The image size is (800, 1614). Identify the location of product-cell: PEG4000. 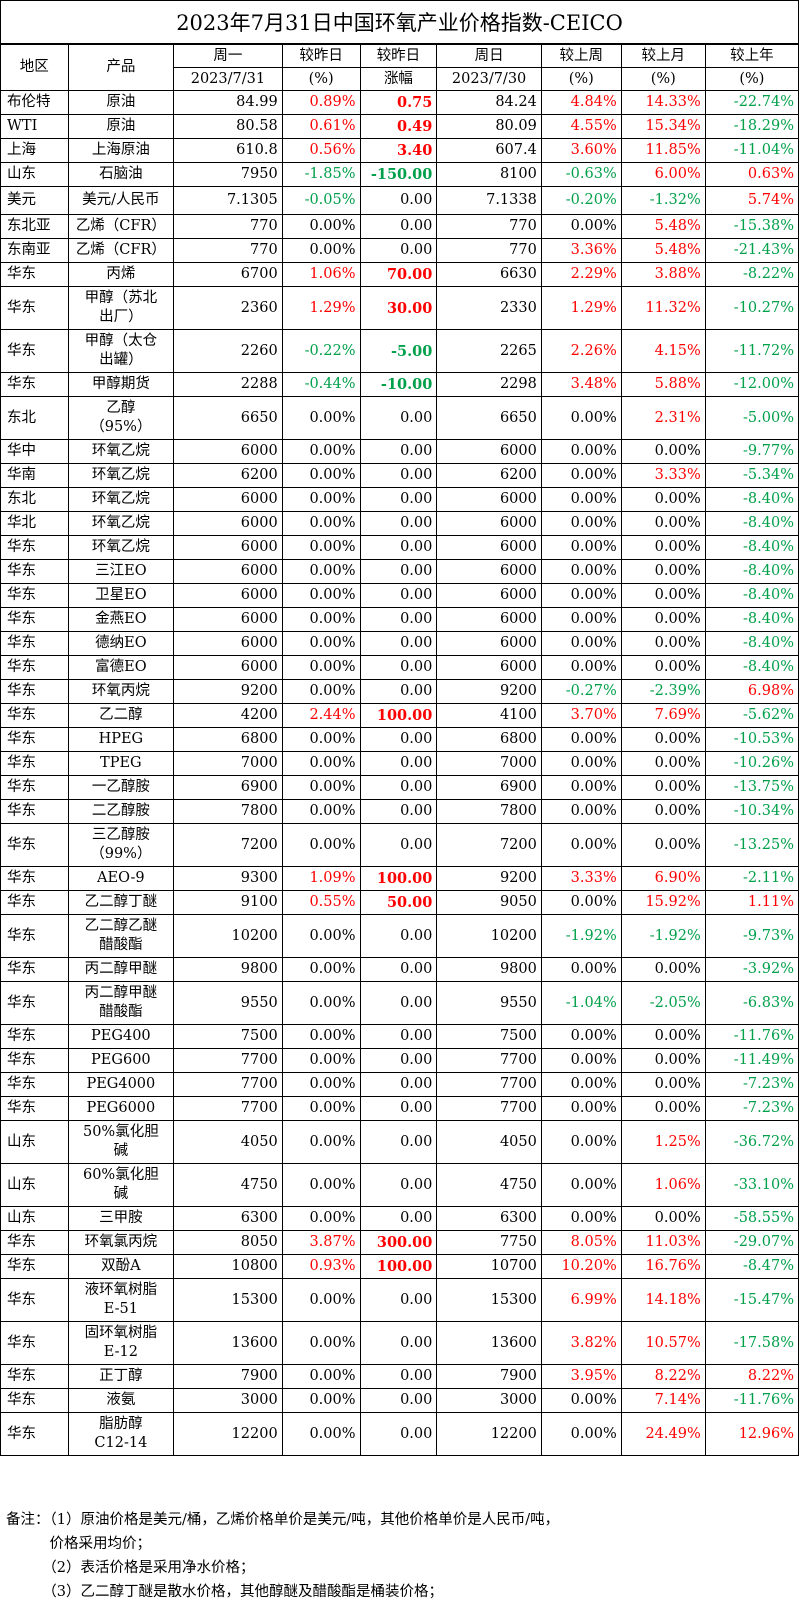
(121, 1084).